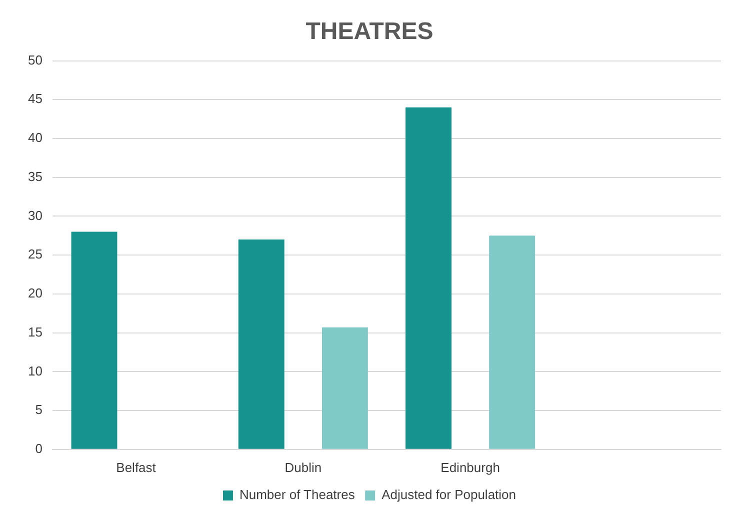 This screenshot has width=739, height=525. Describe the element at coordinates (35, 138) in the screenshot. I see `y-tick-label: 40` at that location.